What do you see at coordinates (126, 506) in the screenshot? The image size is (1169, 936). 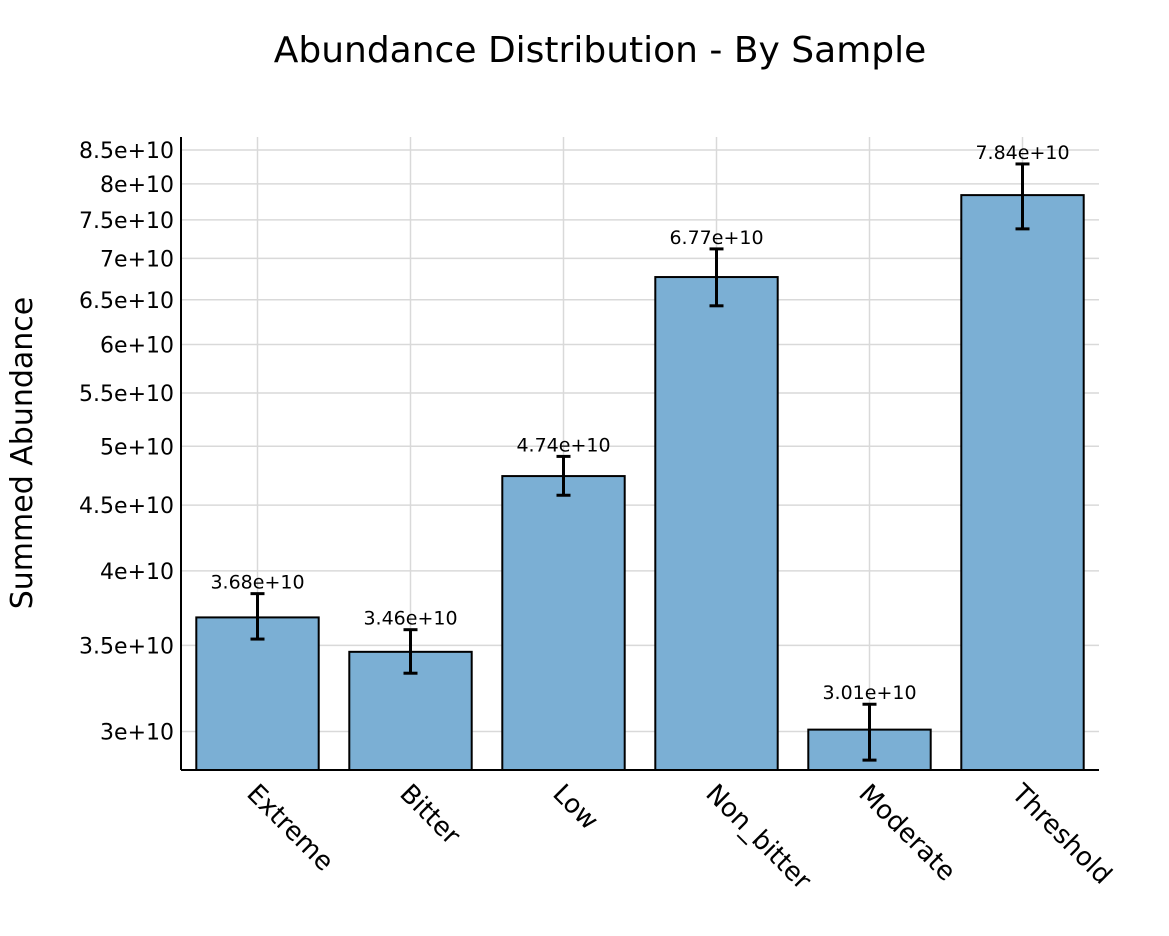 I see `y-tick-label: 4.5e+10` at bounding box center [126, 506].